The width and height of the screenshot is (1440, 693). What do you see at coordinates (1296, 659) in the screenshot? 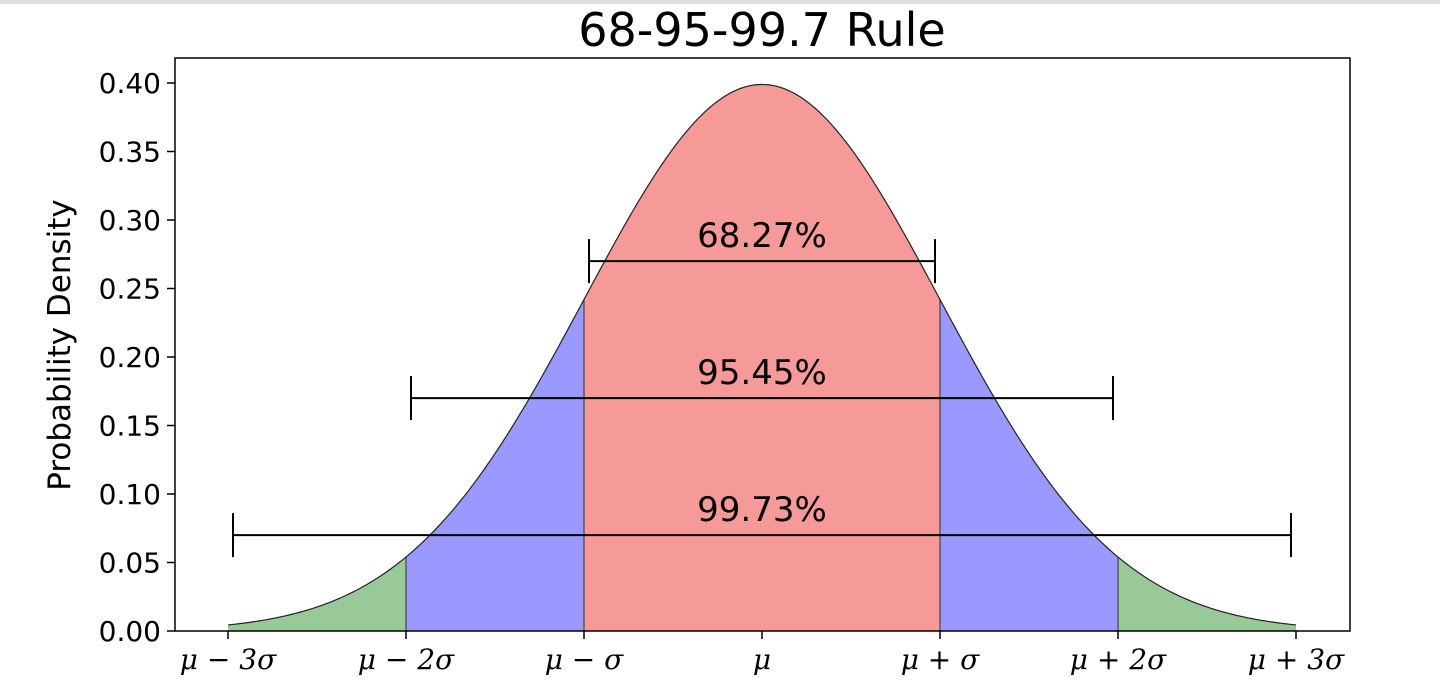
I see `x-tick-label: μ + 3σ` at bounding box center [1296, 659].